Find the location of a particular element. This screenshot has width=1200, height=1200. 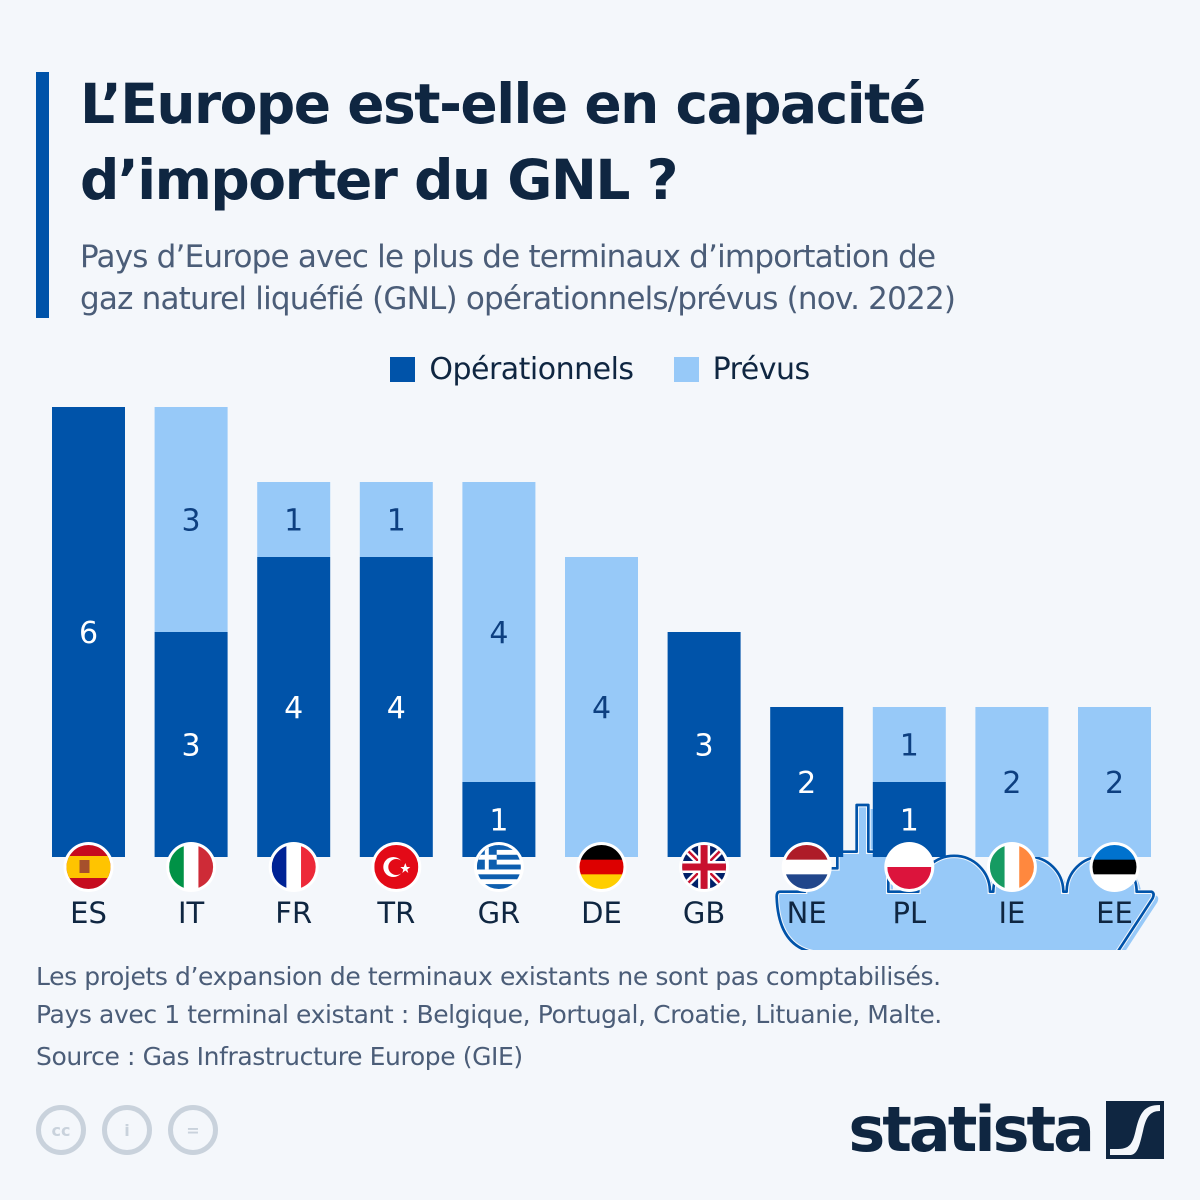

no-derivatives-icon: = is located at coordinates (193, 1130).